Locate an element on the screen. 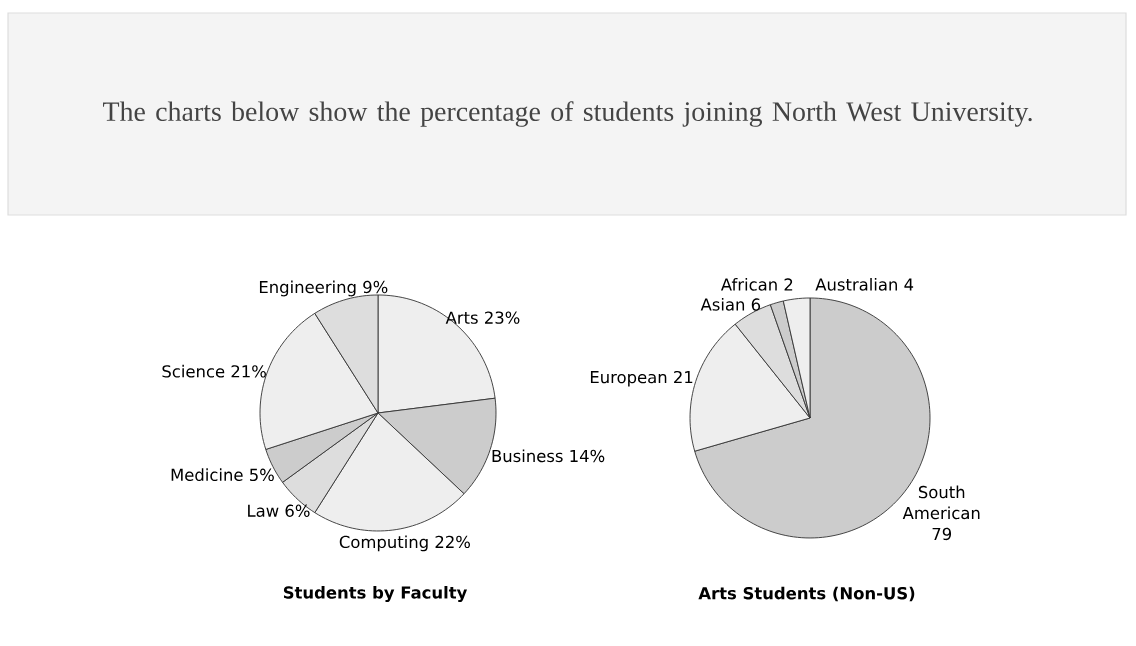 This screenshot has height=646, width=1136. text: The charts below show the percentage of students joining North West University. is located at coordinates (567, 114).